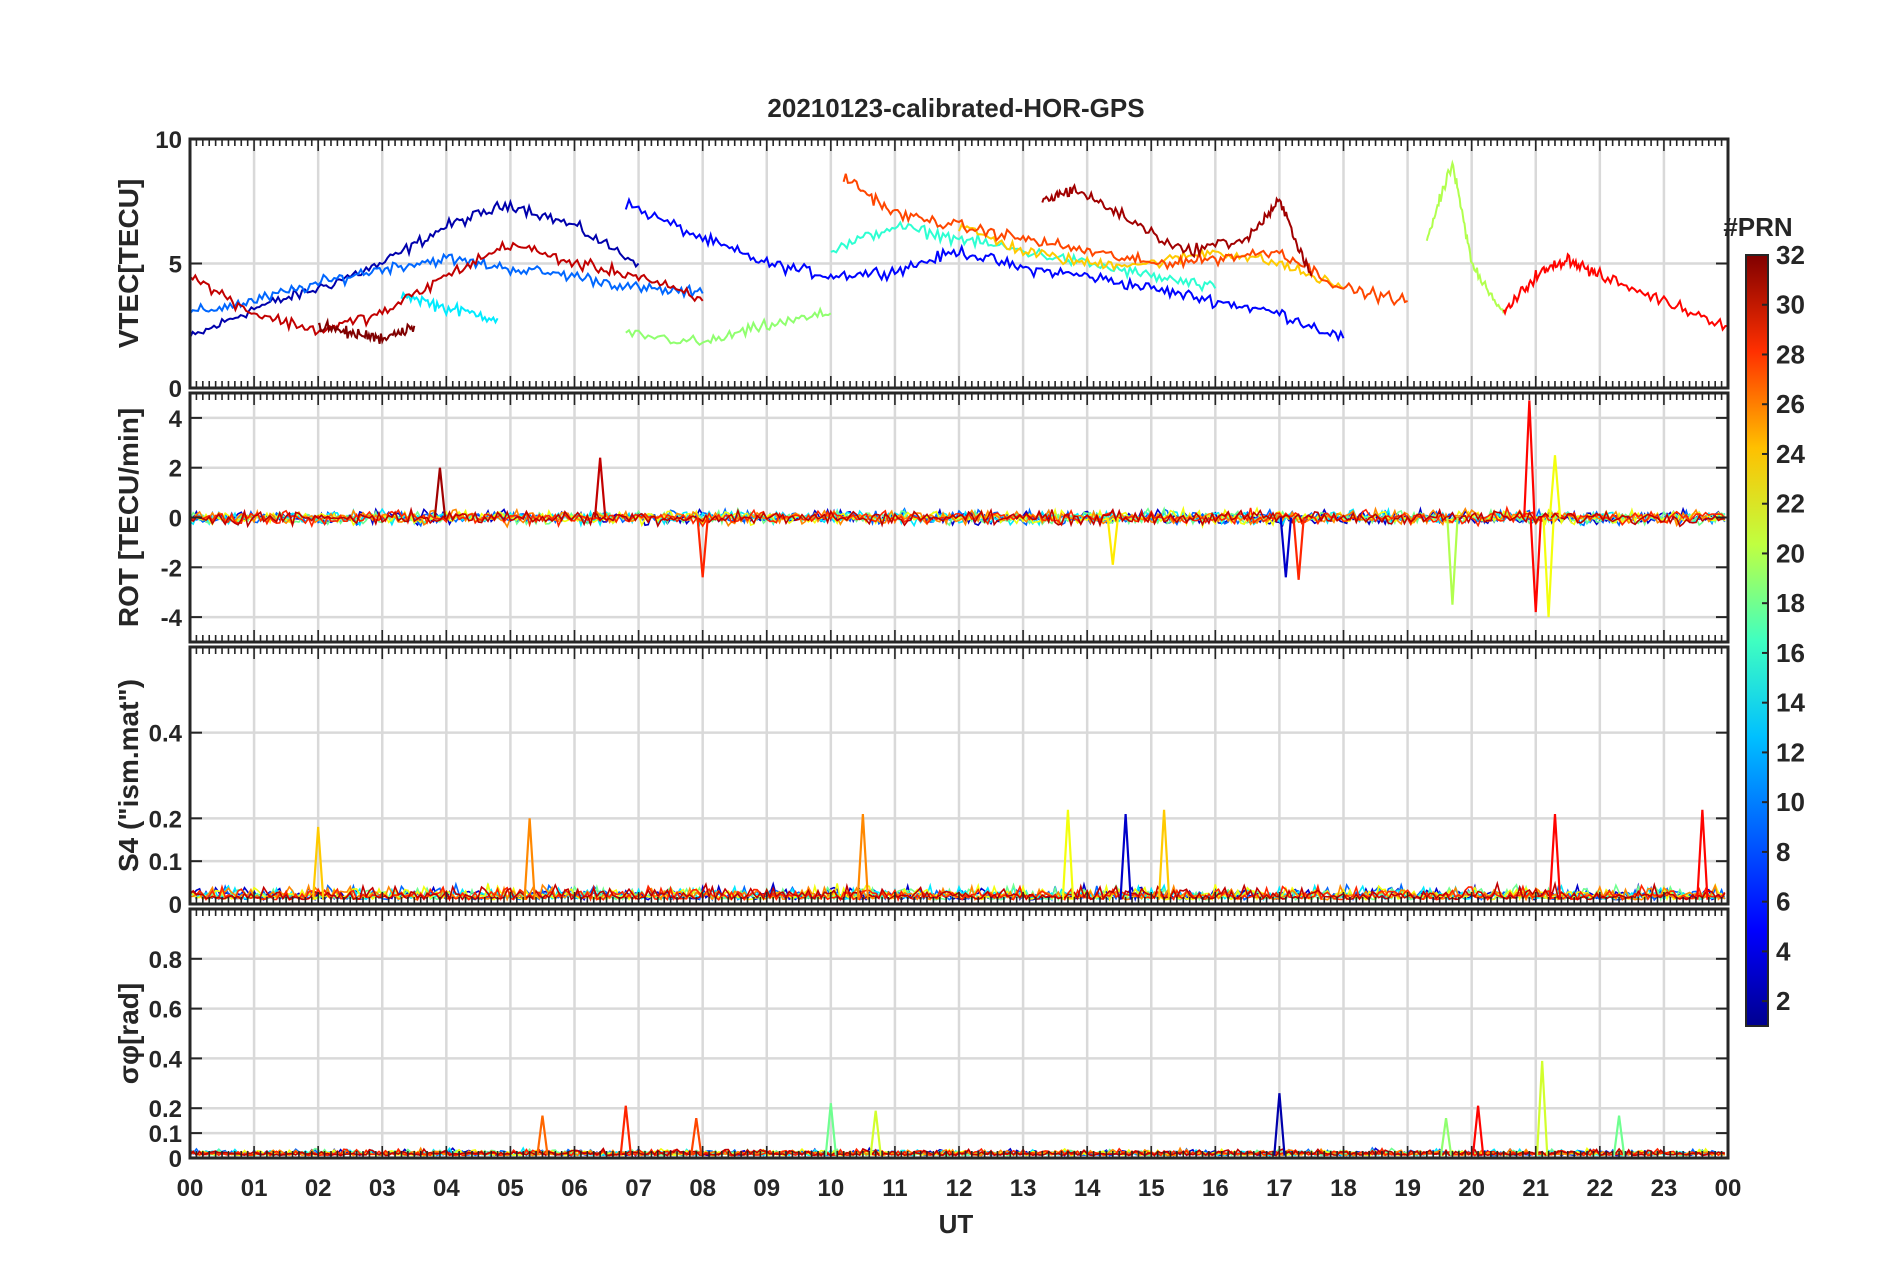 This screenshot has width=1902, height=1272. I want to click on x-tick-label: 19, so click(1407, 1188).